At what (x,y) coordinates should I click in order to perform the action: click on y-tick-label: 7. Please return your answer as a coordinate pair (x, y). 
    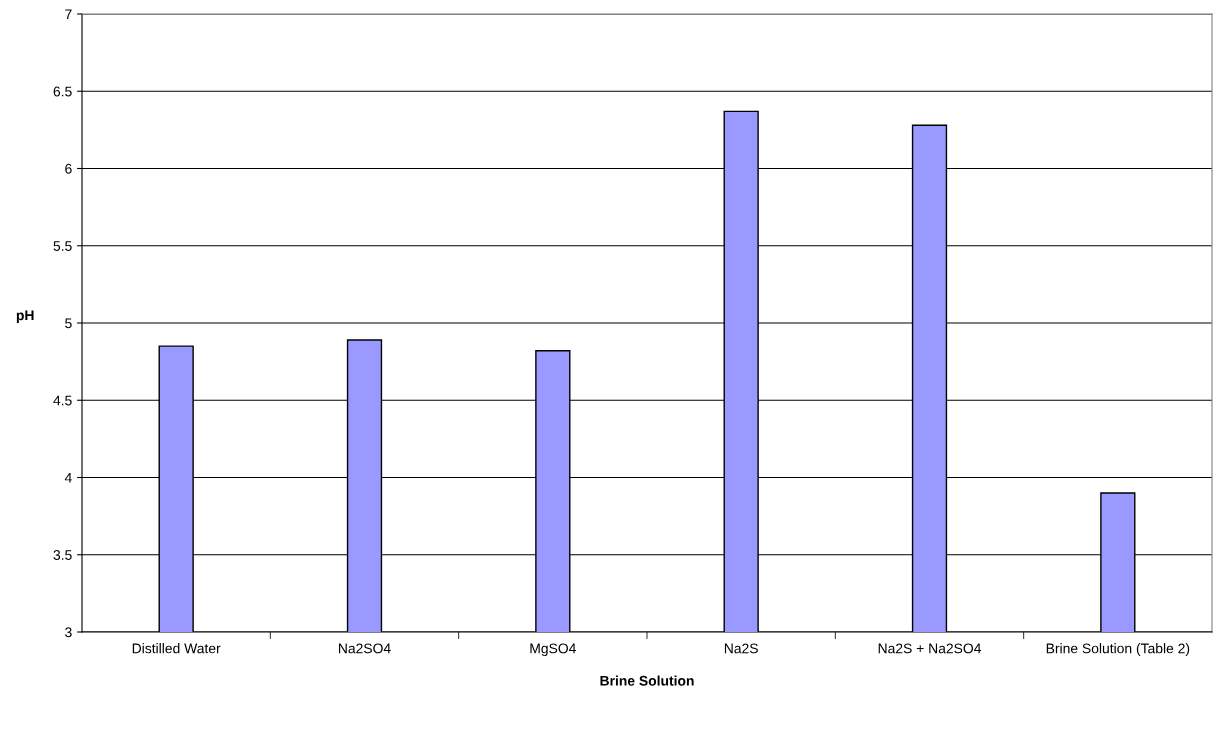
    Looking at the image, I should click on (68, 14).